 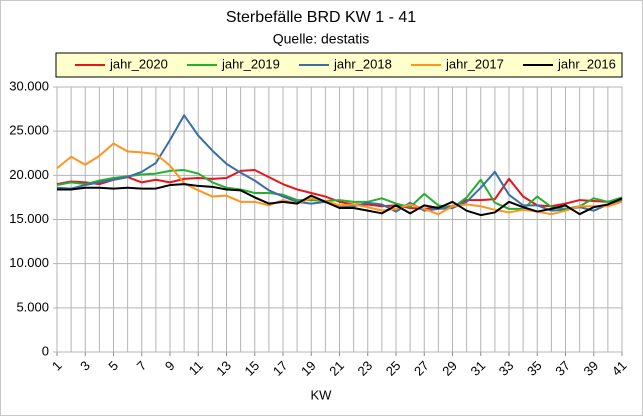 I want to click on x-axis-label: KW, so click(x=322, y=394).